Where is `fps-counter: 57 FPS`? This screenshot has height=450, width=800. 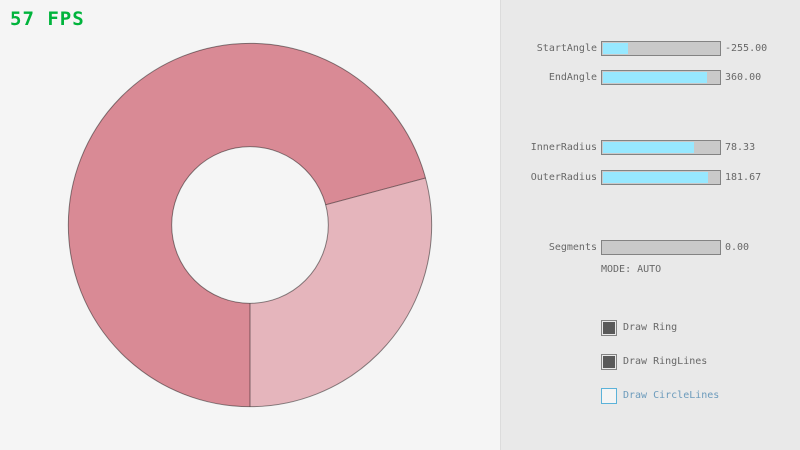 fps-counter: 57 FPS is located at coordinates (47, 19).